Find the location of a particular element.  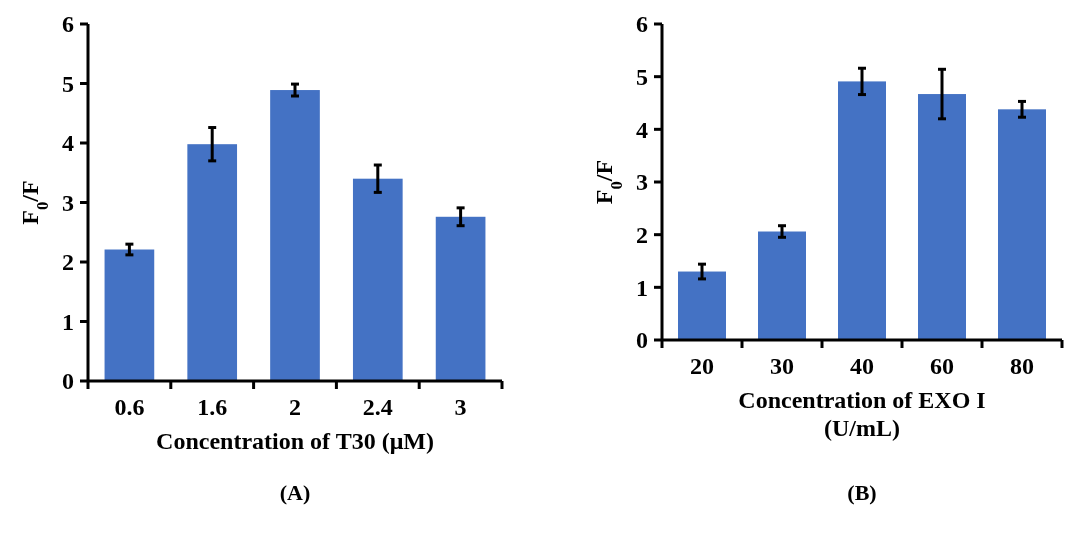

x-tick-label: 0.6 is located at coordinates (129, 407).